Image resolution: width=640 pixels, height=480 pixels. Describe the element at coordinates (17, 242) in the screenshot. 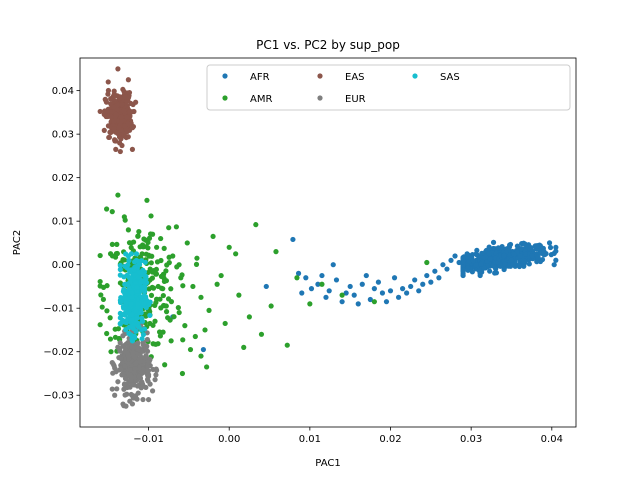

I see `y-axis-label: PAC2` at that location.